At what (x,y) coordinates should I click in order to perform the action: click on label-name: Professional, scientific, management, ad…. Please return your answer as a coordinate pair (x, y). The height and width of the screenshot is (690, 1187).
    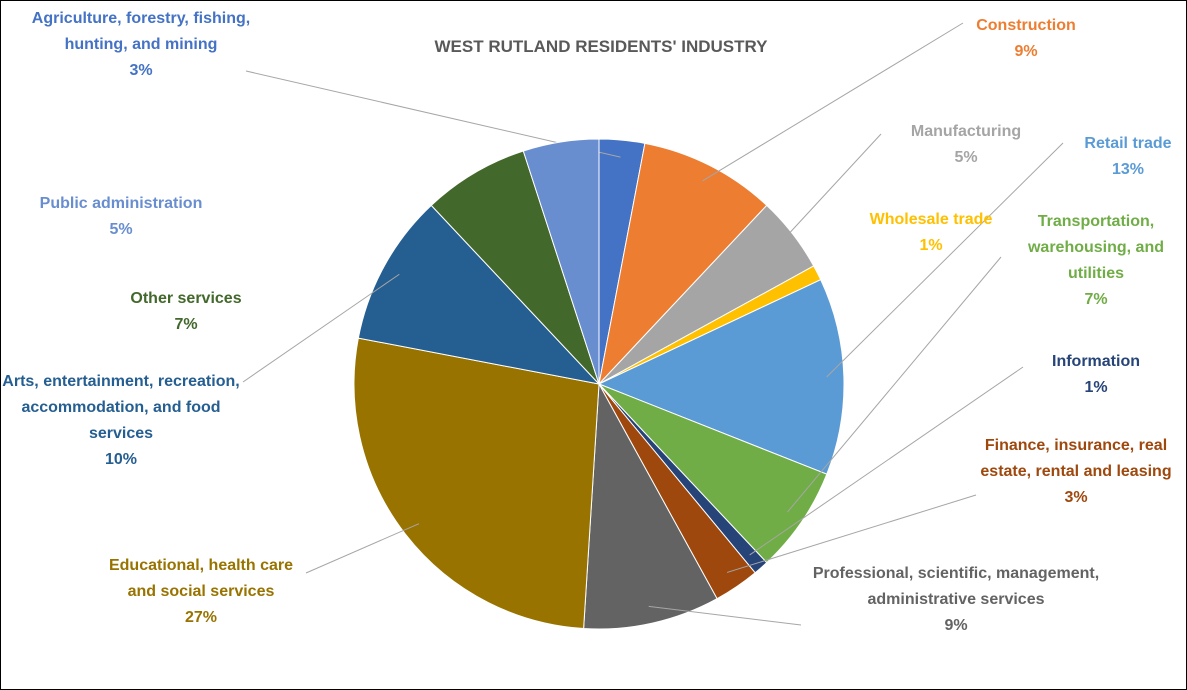
    Looking at the image, I should click on (956, 586).